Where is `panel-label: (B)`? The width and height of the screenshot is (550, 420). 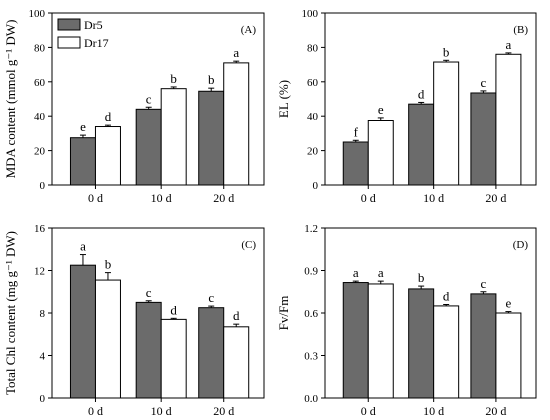 panel-label: (B) is located at coordinates (520, 30).